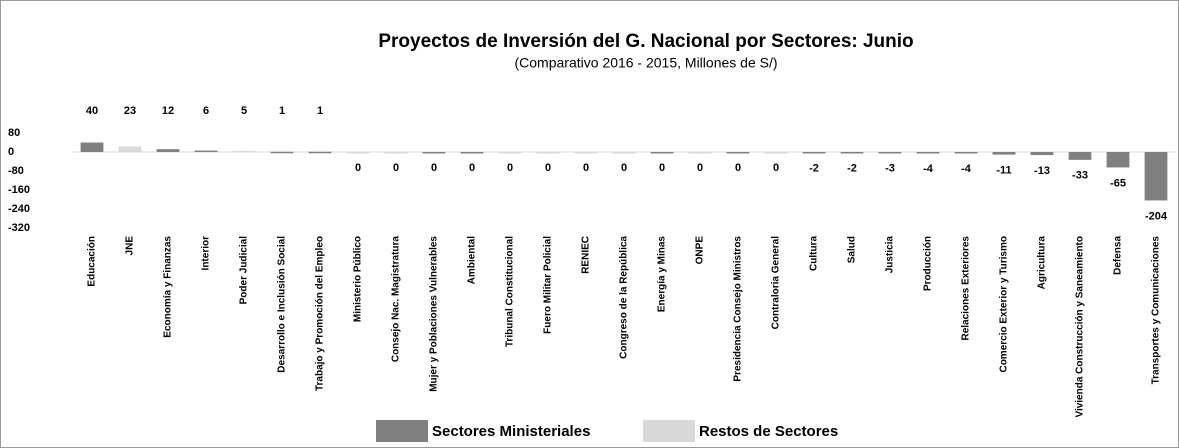 This screenshot has width=1179, height=448. What do you see at coordinates (890, 255) in the screenshot?
I see `x-tick-label: Justicia` at bounding box center [890, 255].